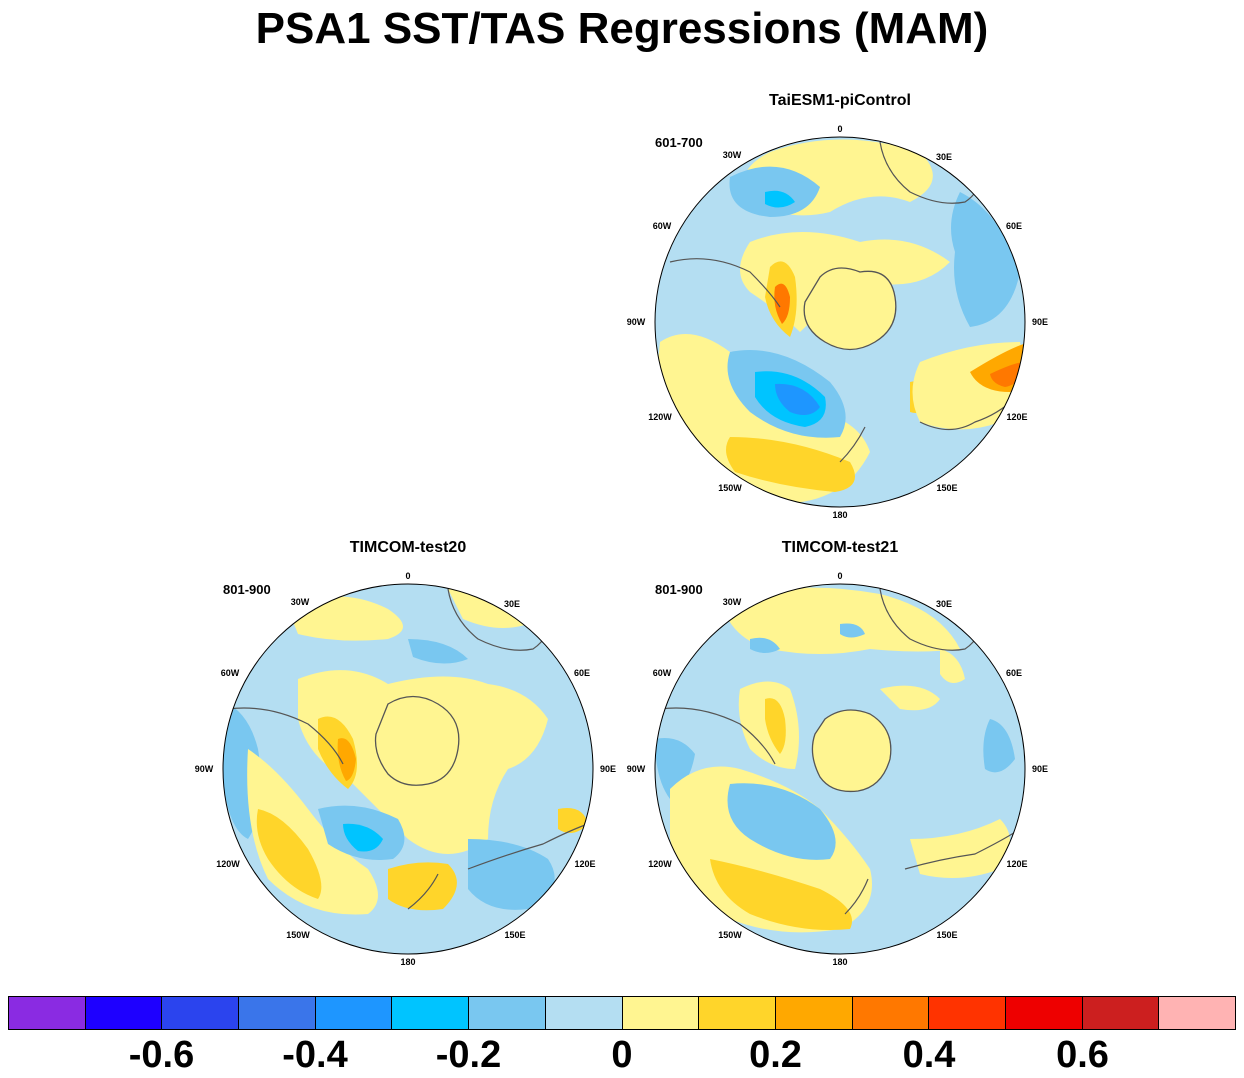 Image resolution: width=1244 pixels, height=1078 pixels. What do you see at coordinates (468, 1055) in the screenshot?
I see `colorbar-tick-label: -0.2` at bounding box center [468, 1055].